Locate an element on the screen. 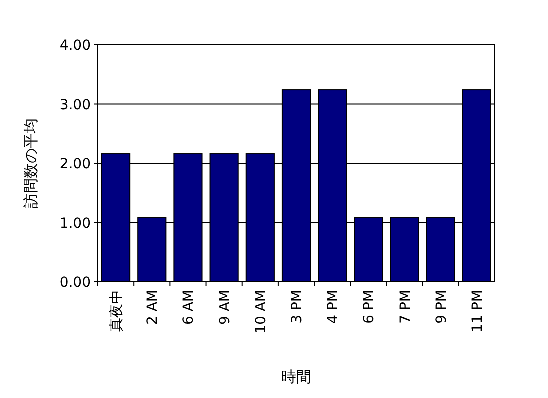 The image size is (548, 398). x-tick-label: 真夜中 is located at coordinates (117, 311).